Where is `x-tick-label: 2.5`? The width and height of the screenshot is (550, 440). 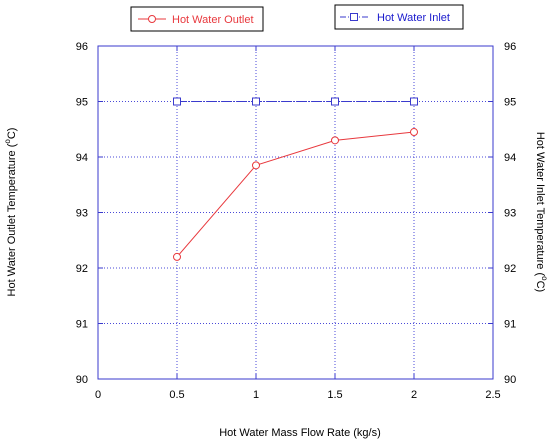 x-tick-label: 2.5 is located at coordinates (492, 395).